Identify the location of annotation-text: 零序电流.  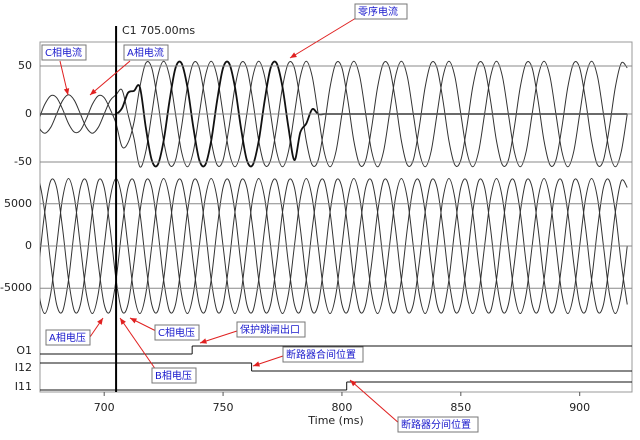
(378, 11).